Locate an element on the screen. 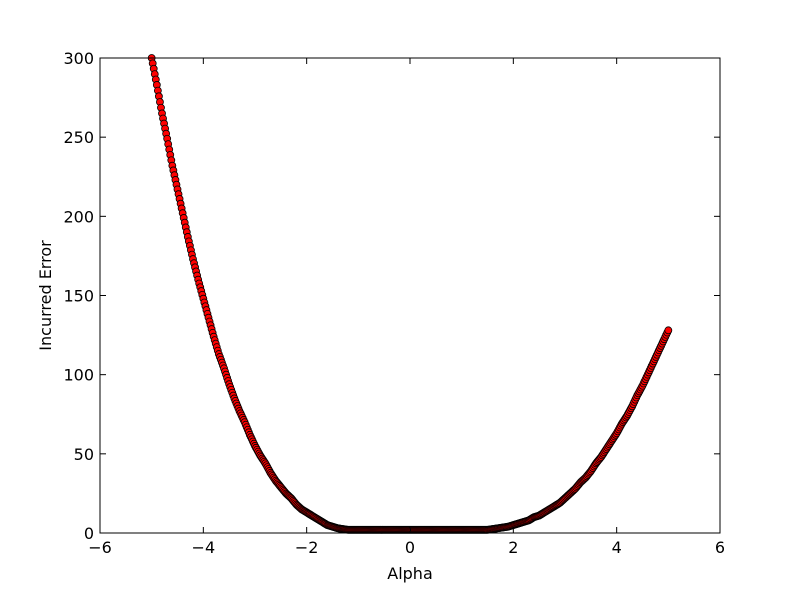 This screenshot has height=596, width=800. y-axis-label: Incurred Error is located at coordinates (45, 295).